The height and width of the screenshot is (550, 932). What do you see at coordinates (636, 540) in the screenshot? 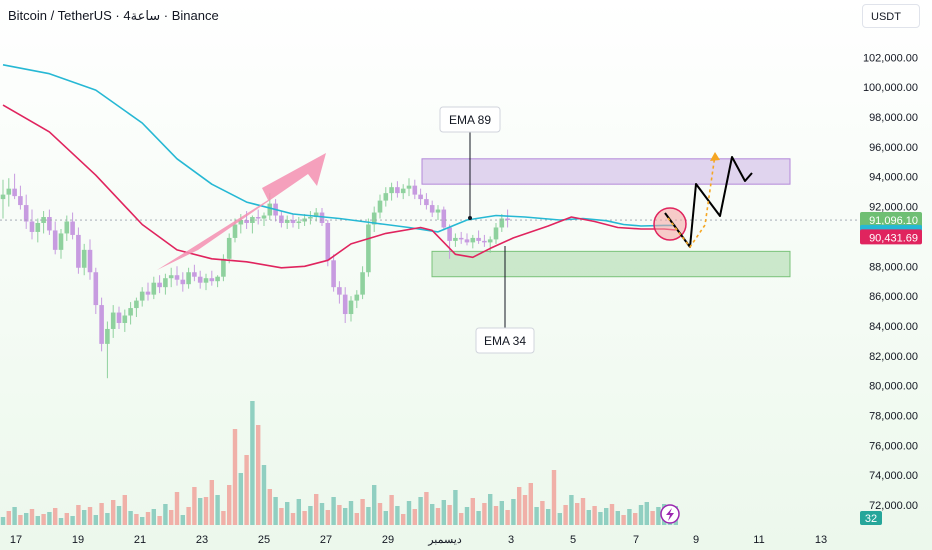
I see `x-tick-label: 7` at bounding box center [636, 540].